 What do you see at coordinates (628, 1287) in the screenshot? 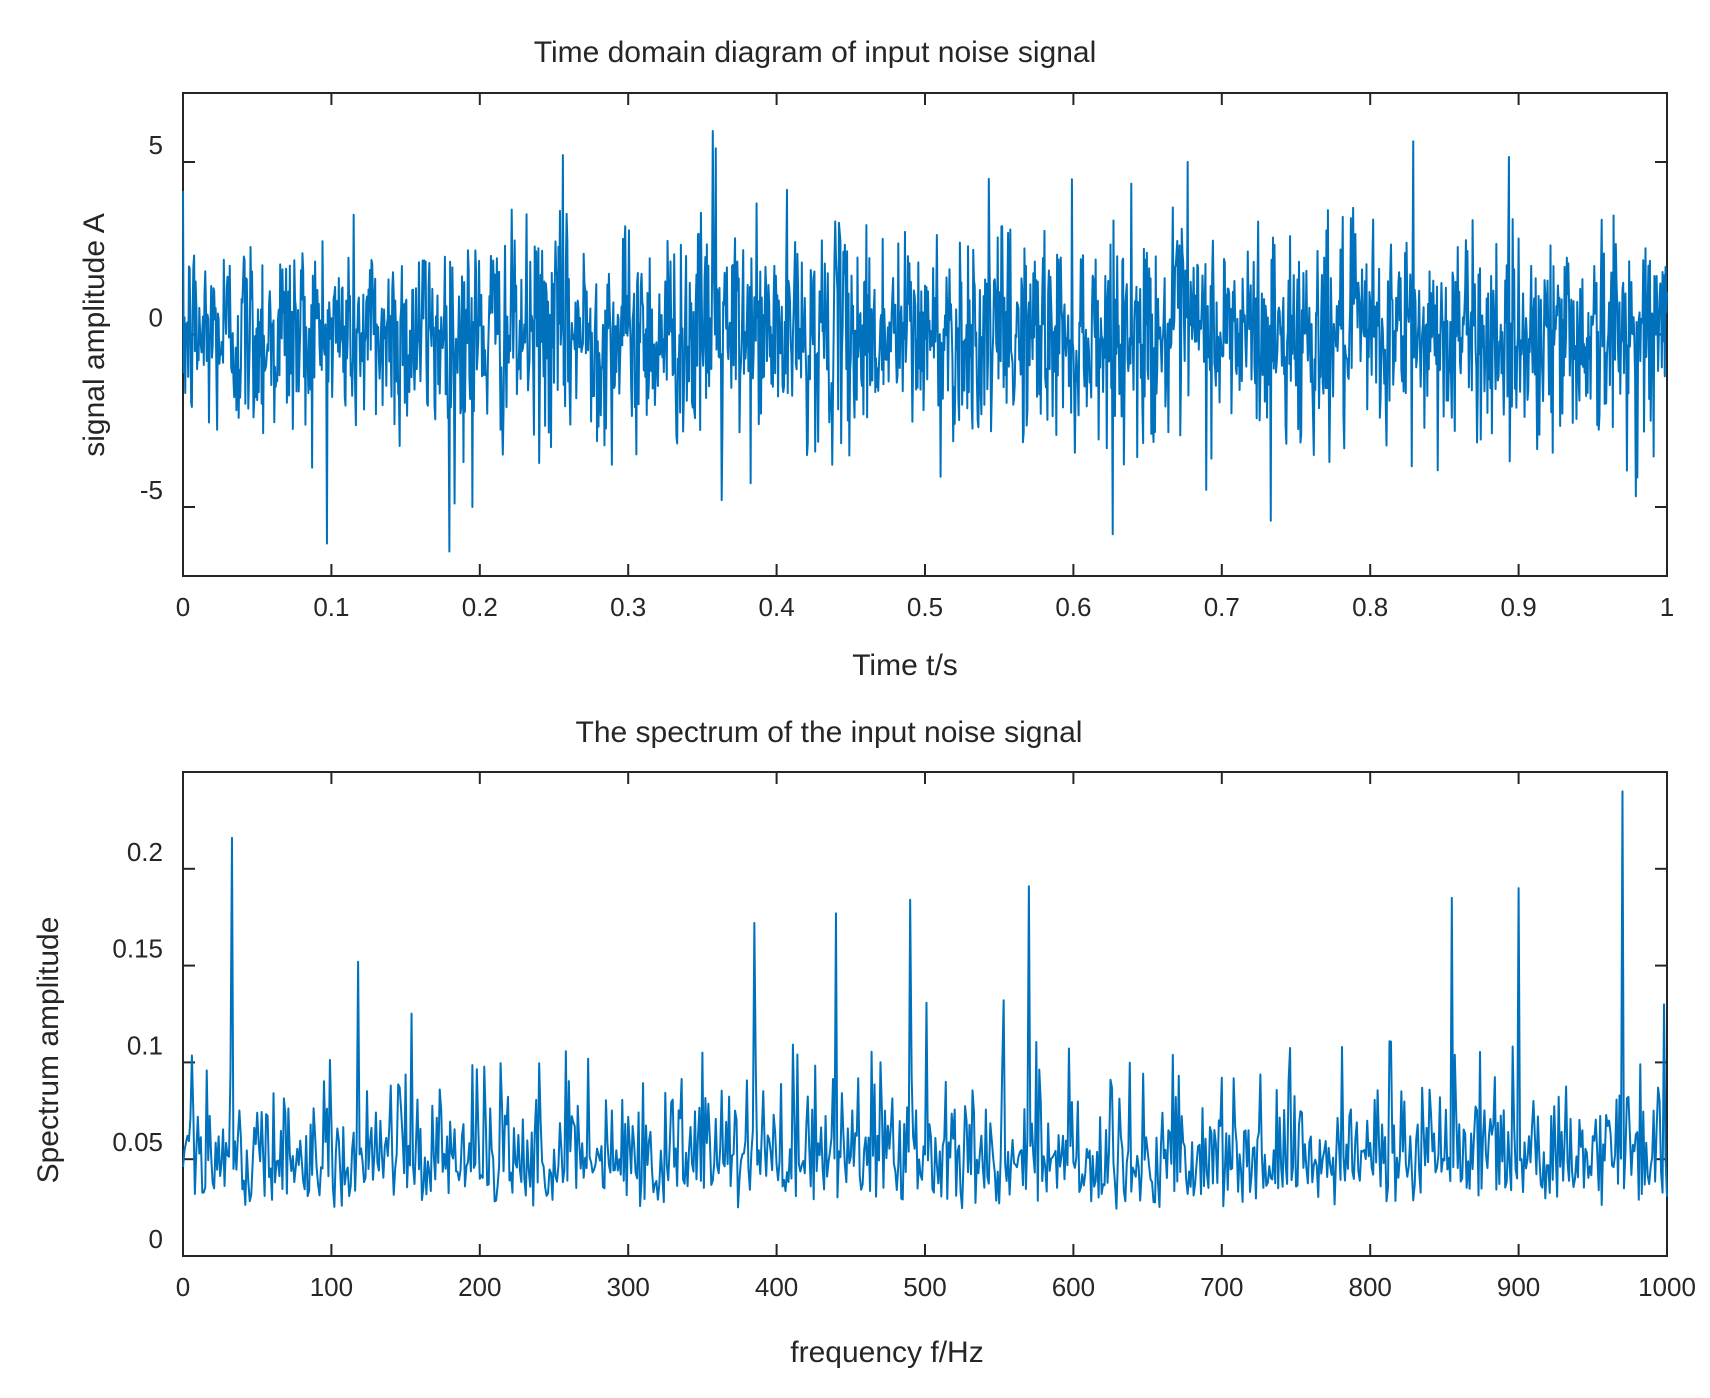
I see `spectrum-xtick-label: 300` at bounding box center [628, 1287].